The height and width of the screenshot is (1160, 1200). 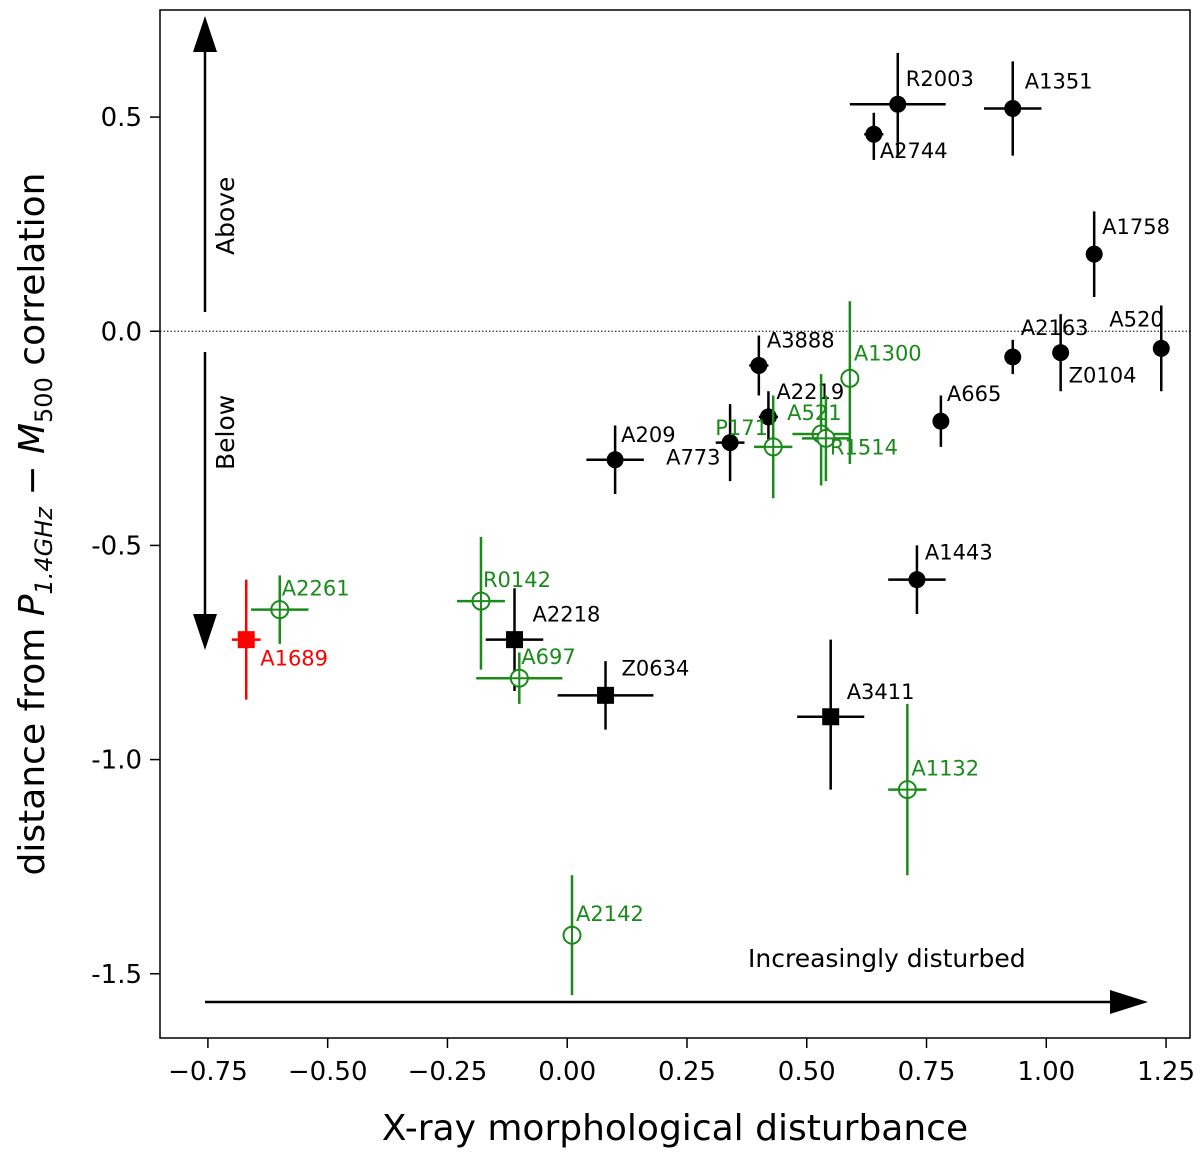 I want to click on point-z0104: Z0104, so click(x=1094, y=353).